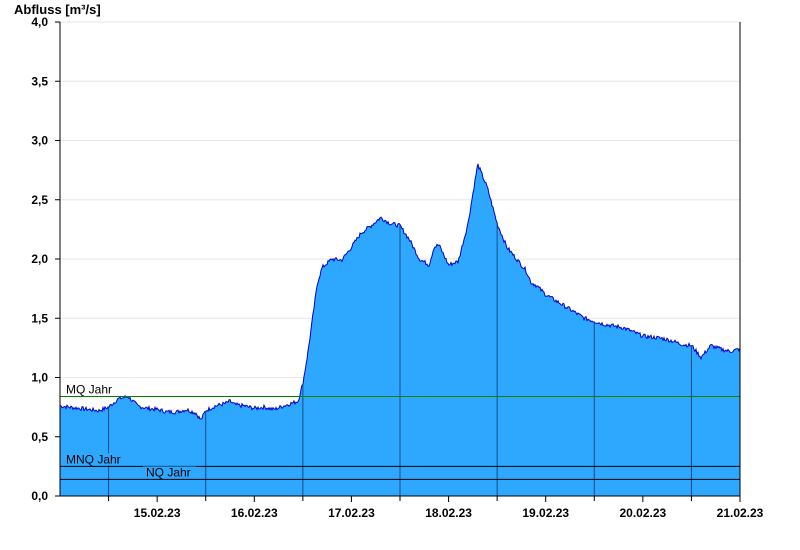  I want to click on y-tick-label: 0,0, so click(39, 496).